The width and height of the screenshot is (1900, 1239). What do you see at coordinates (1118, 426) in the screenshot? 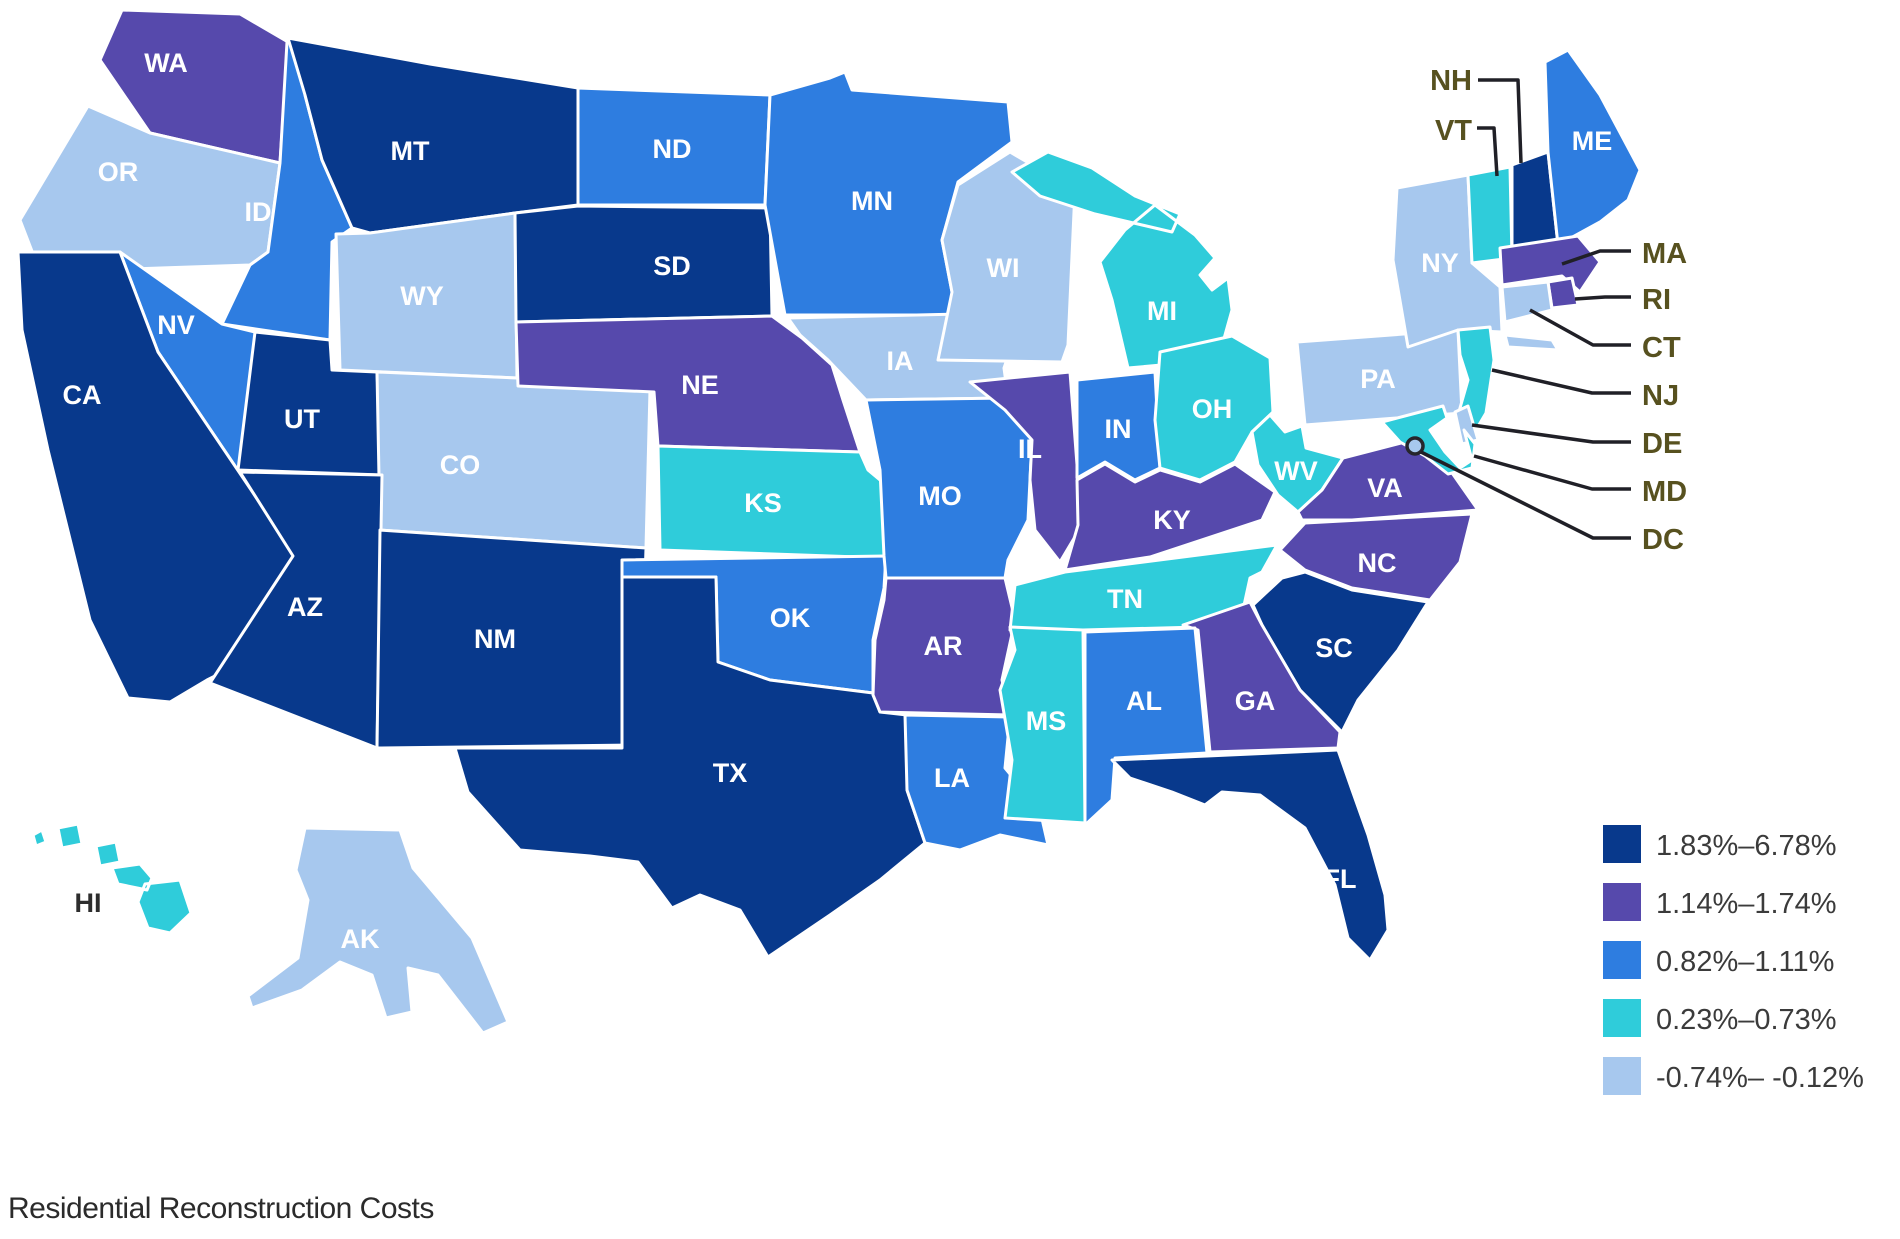
I see `state-IN` at bounding box center [1118, 426].